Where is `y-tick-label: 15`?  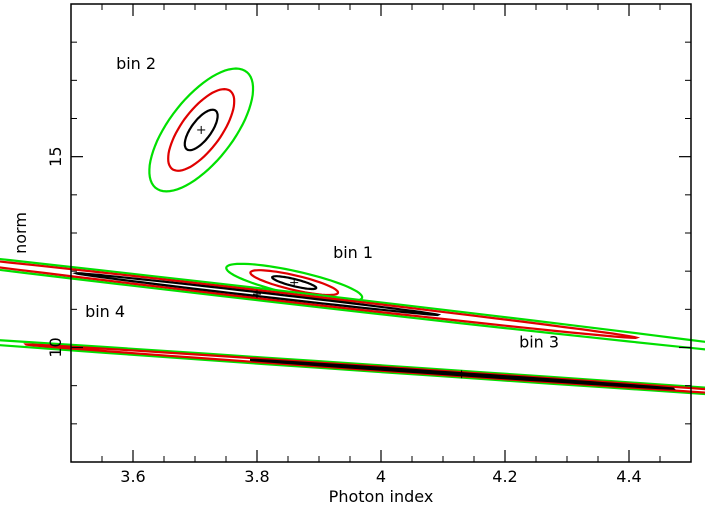 y-tick-label: 15 is located at coordinates (55, 156).